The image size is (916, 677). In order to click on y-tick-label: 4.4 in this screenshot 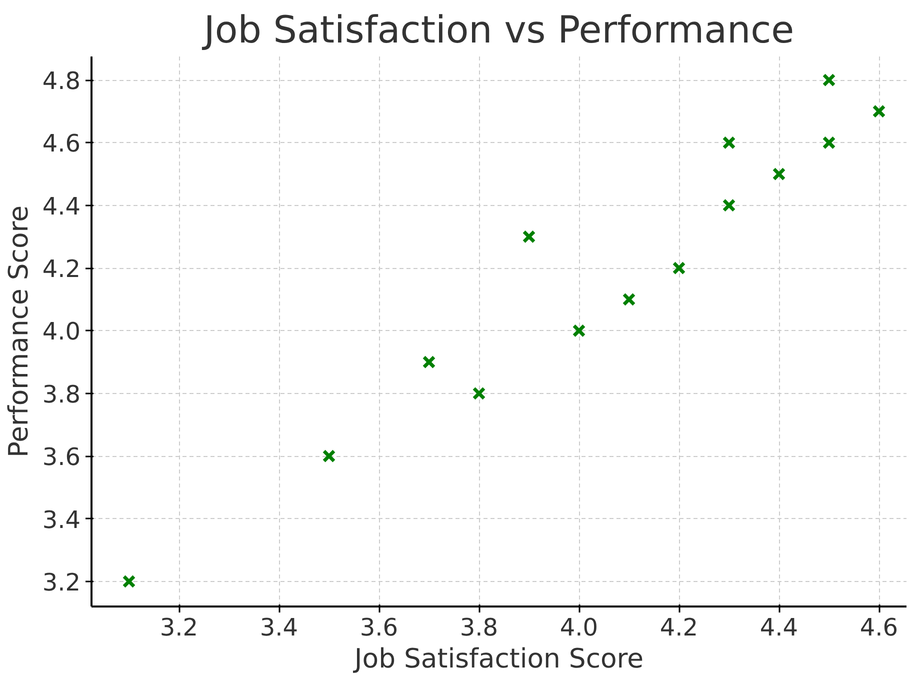, I will do `click(61, 206)`.